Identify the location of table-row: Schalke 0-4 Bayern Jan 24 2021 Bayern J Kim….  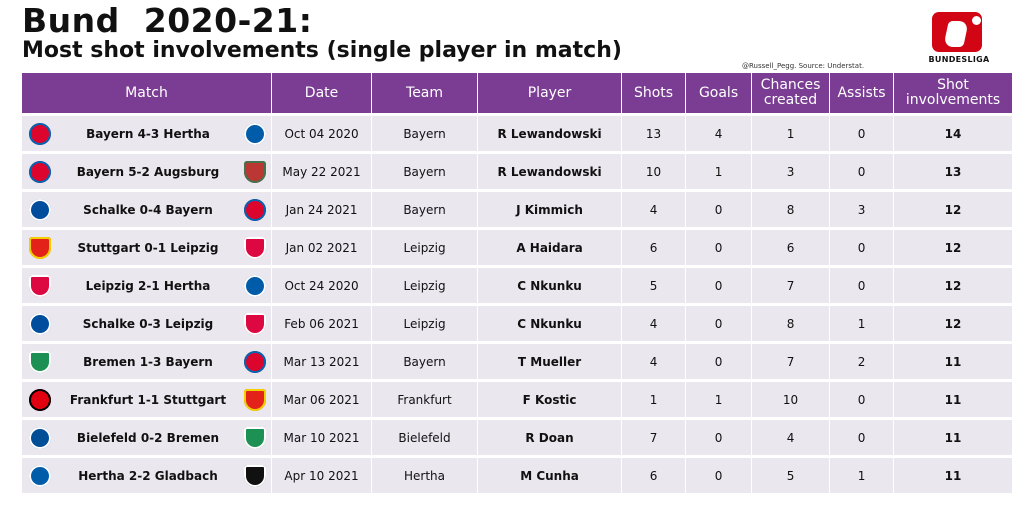
(517, 208).